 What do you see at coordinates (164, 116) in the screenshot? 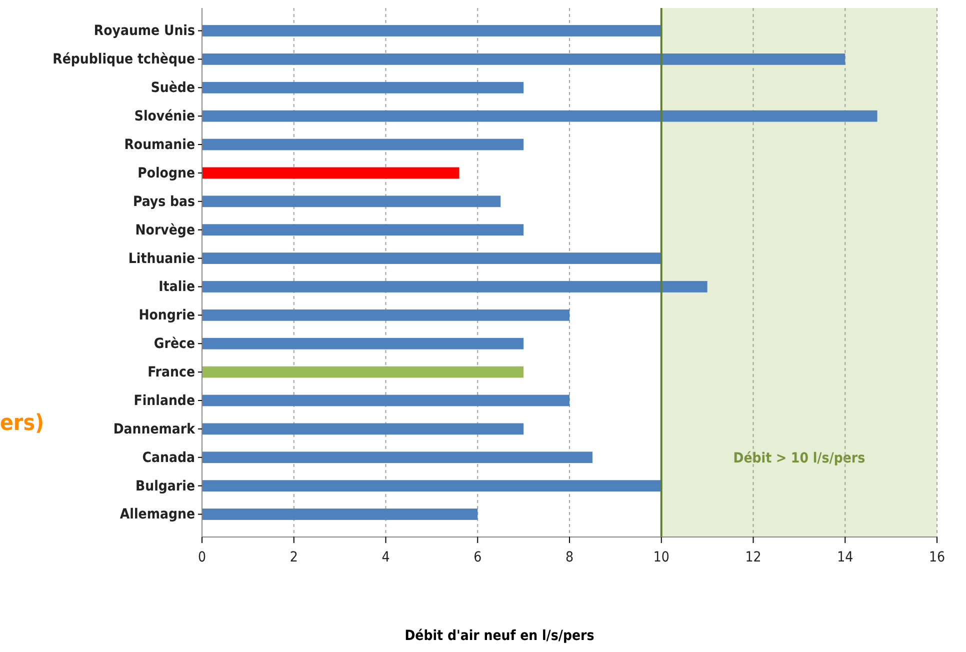
I see `y-tick-label: Slovénie` at bounding box center [164, 116].